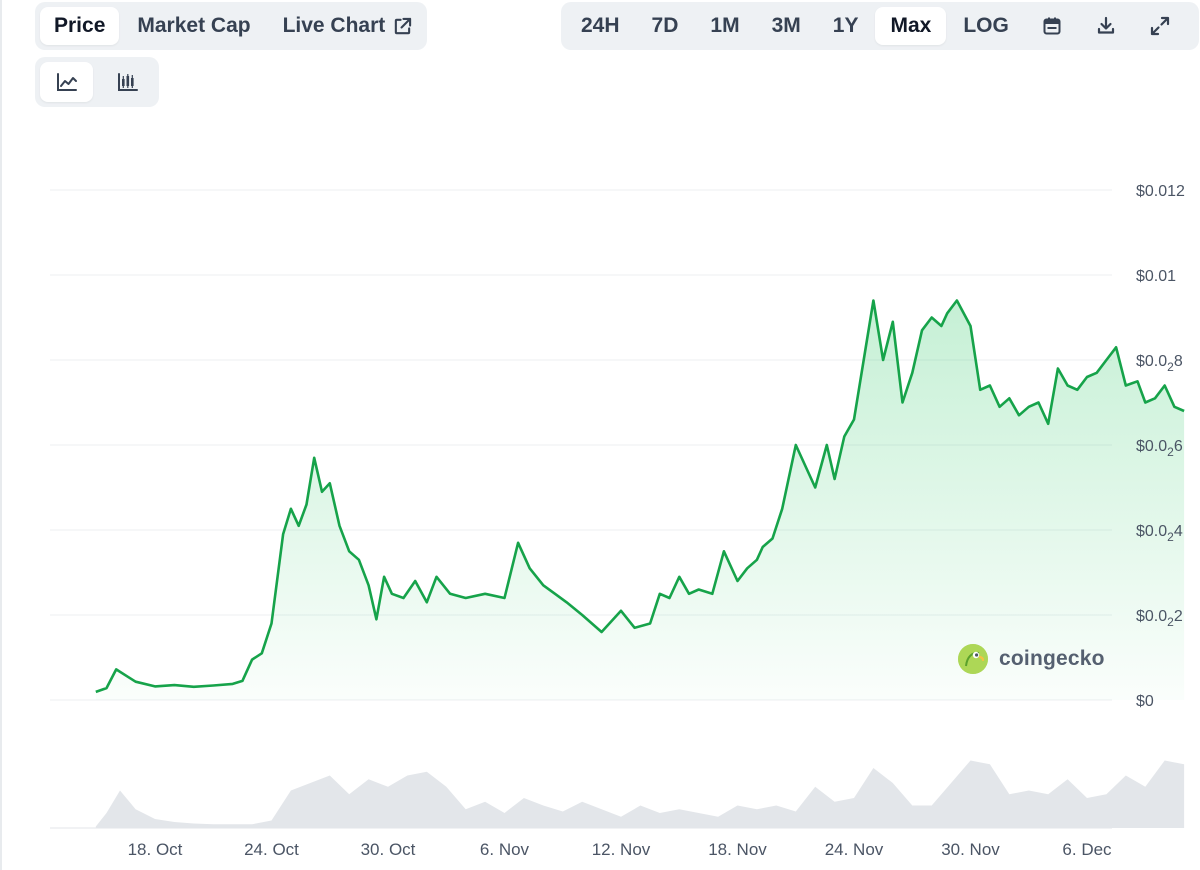  Describe the element at coordinates (1156, 276) in the screenshot. I see `y-tick-label: $0.01` at that location.